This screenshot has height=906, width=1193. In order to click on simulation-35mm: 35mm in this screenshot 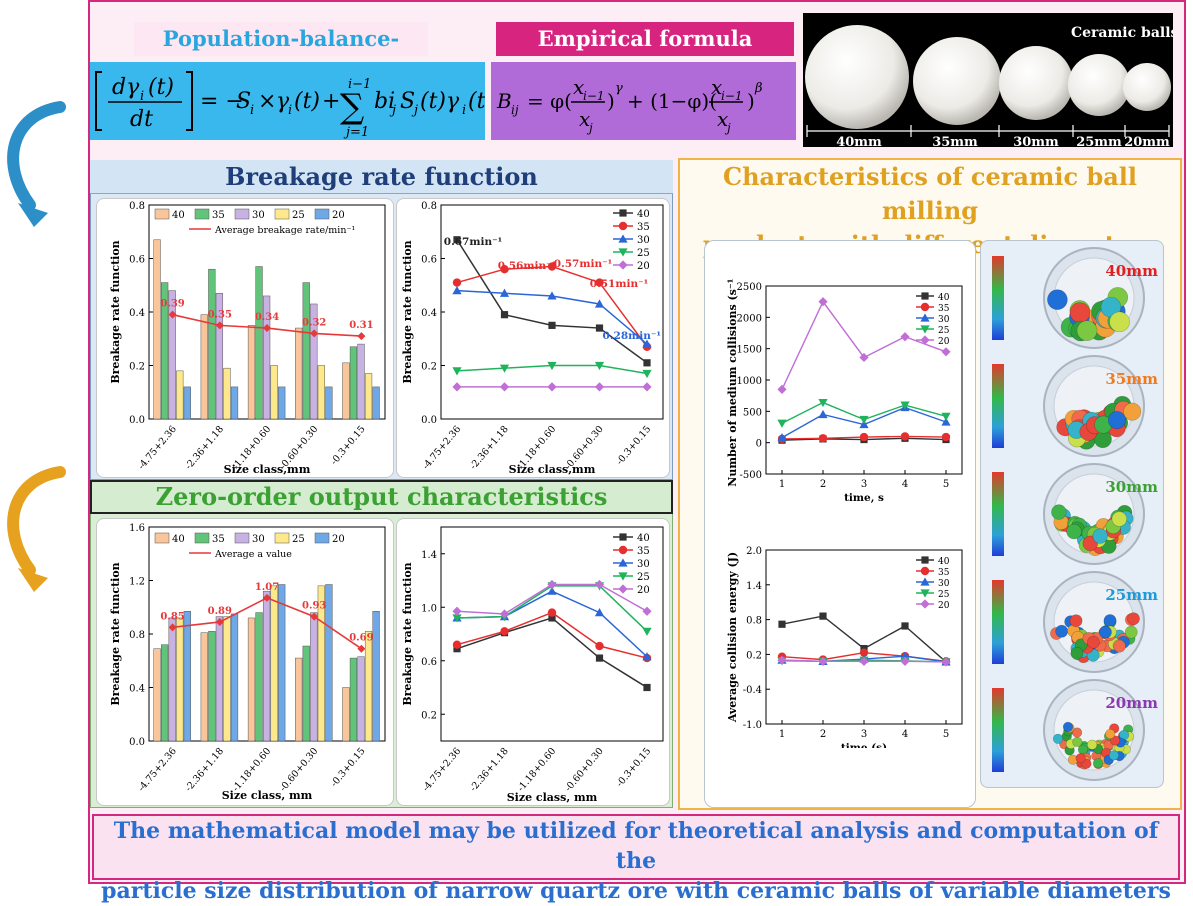, I will do `click(1075, 406)`.